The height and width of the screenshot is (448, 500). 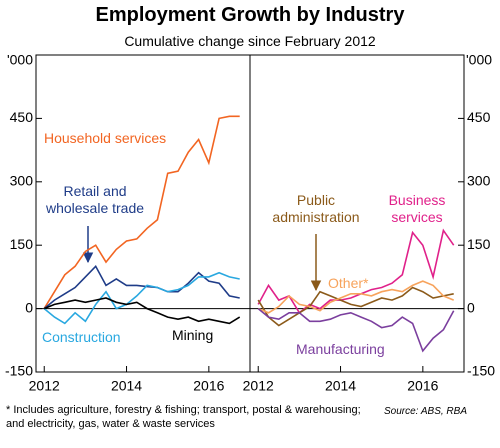 What do you see at coordinates (95, 199) in the screenshot?
I see `series-label: Retail and wholesale trade` at bounding box center [95, 199].